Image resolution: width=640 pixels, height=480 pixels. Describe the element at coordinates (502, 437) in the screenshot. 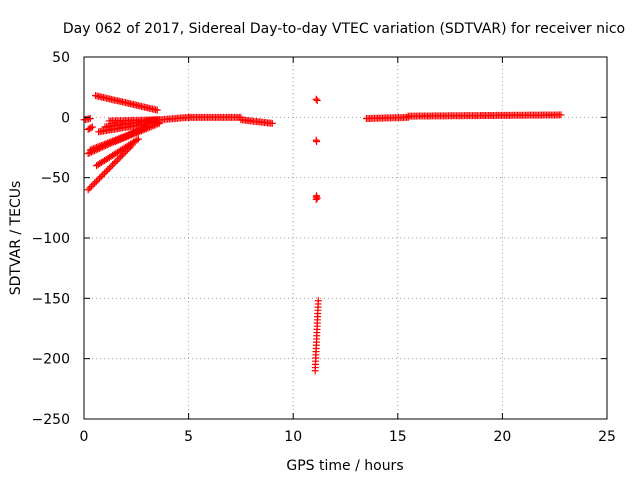

I see `x-tick-label: 20` at that location.